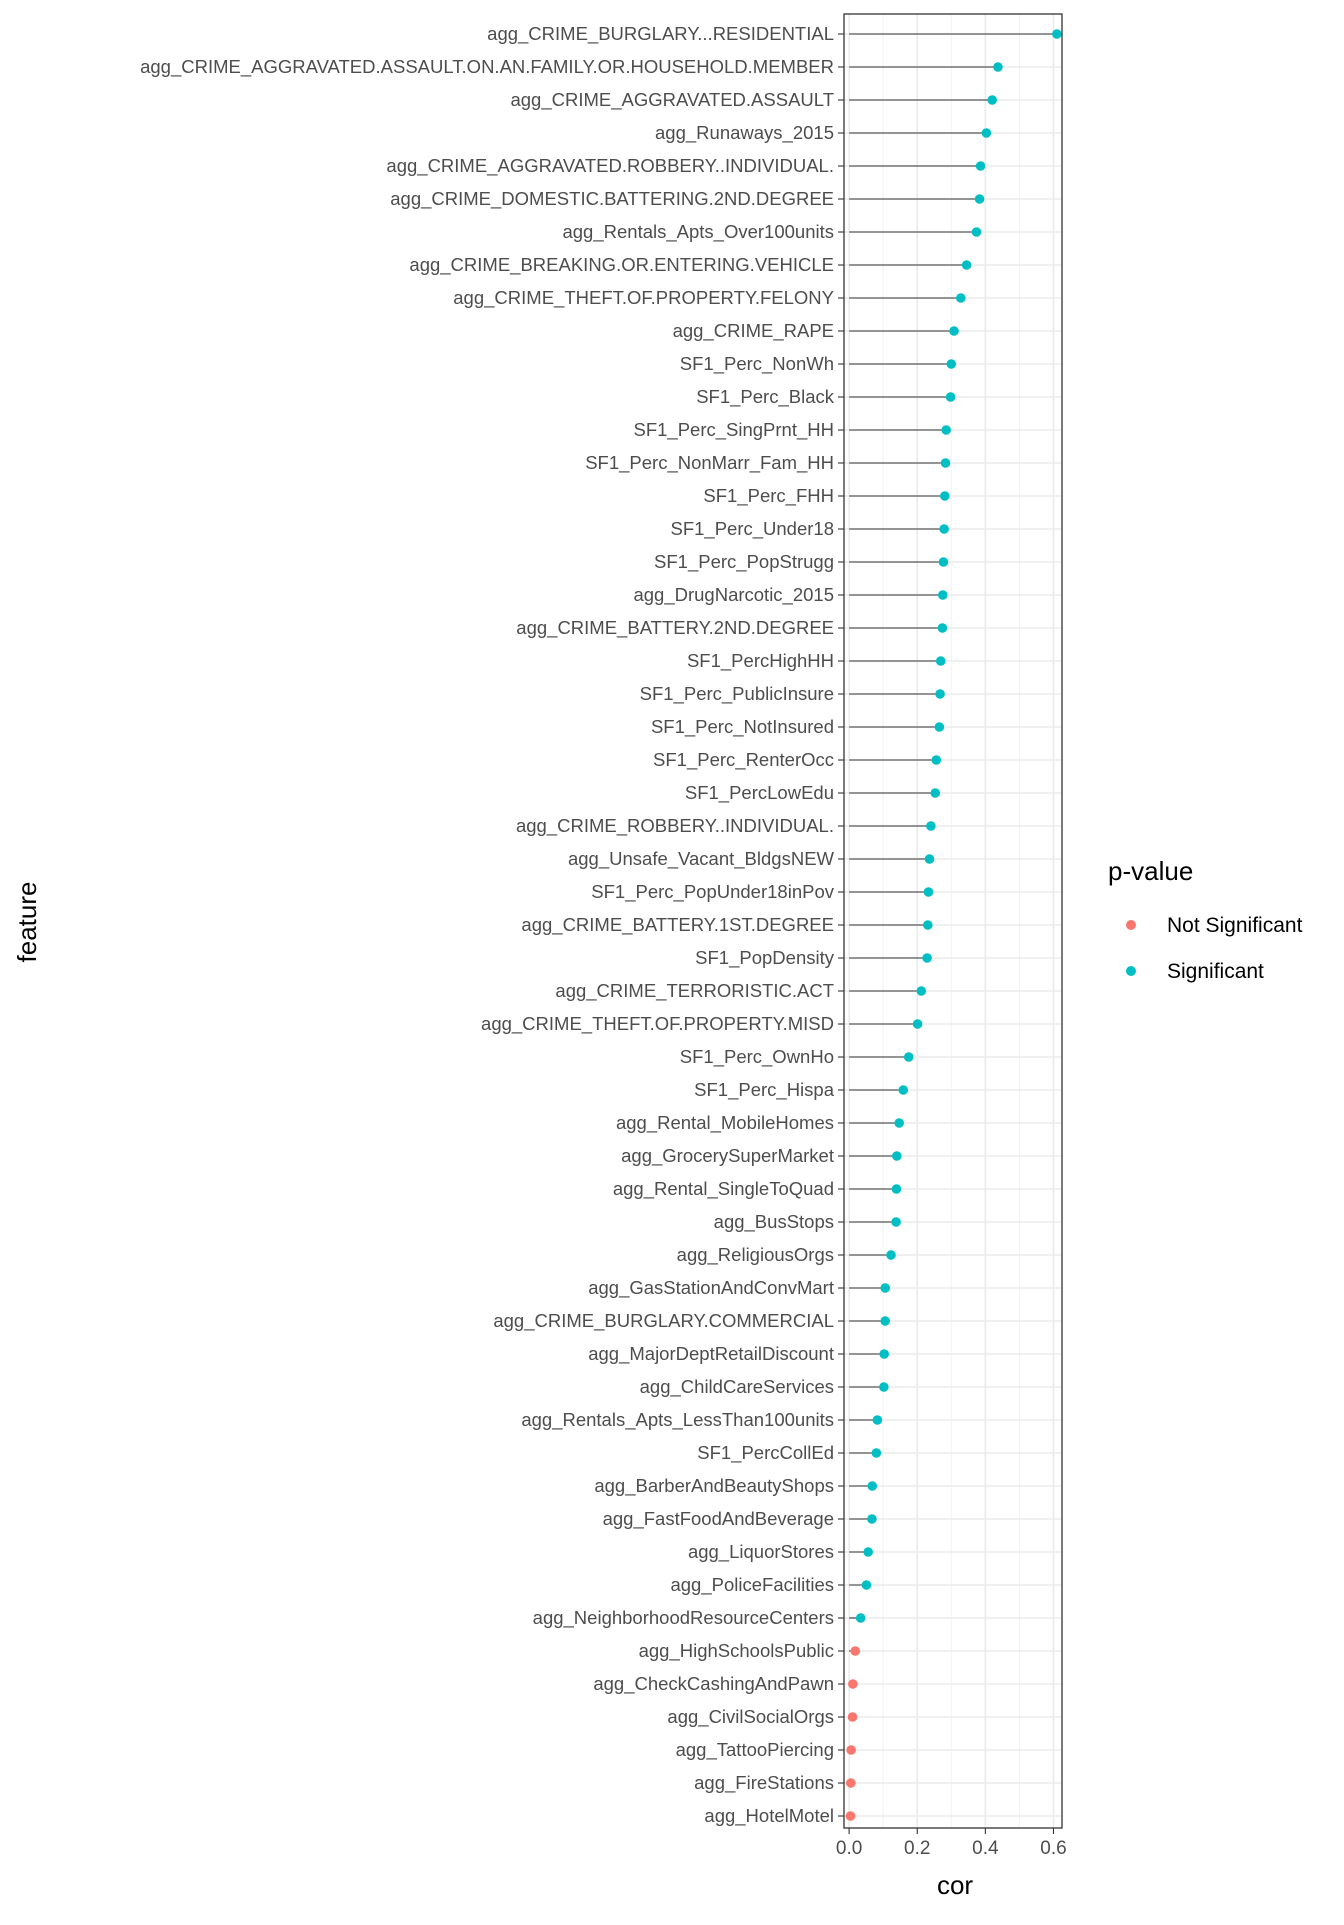  I want to click on y-tick-label: agg_DrugNarcotic_2015, so click(733, 595).